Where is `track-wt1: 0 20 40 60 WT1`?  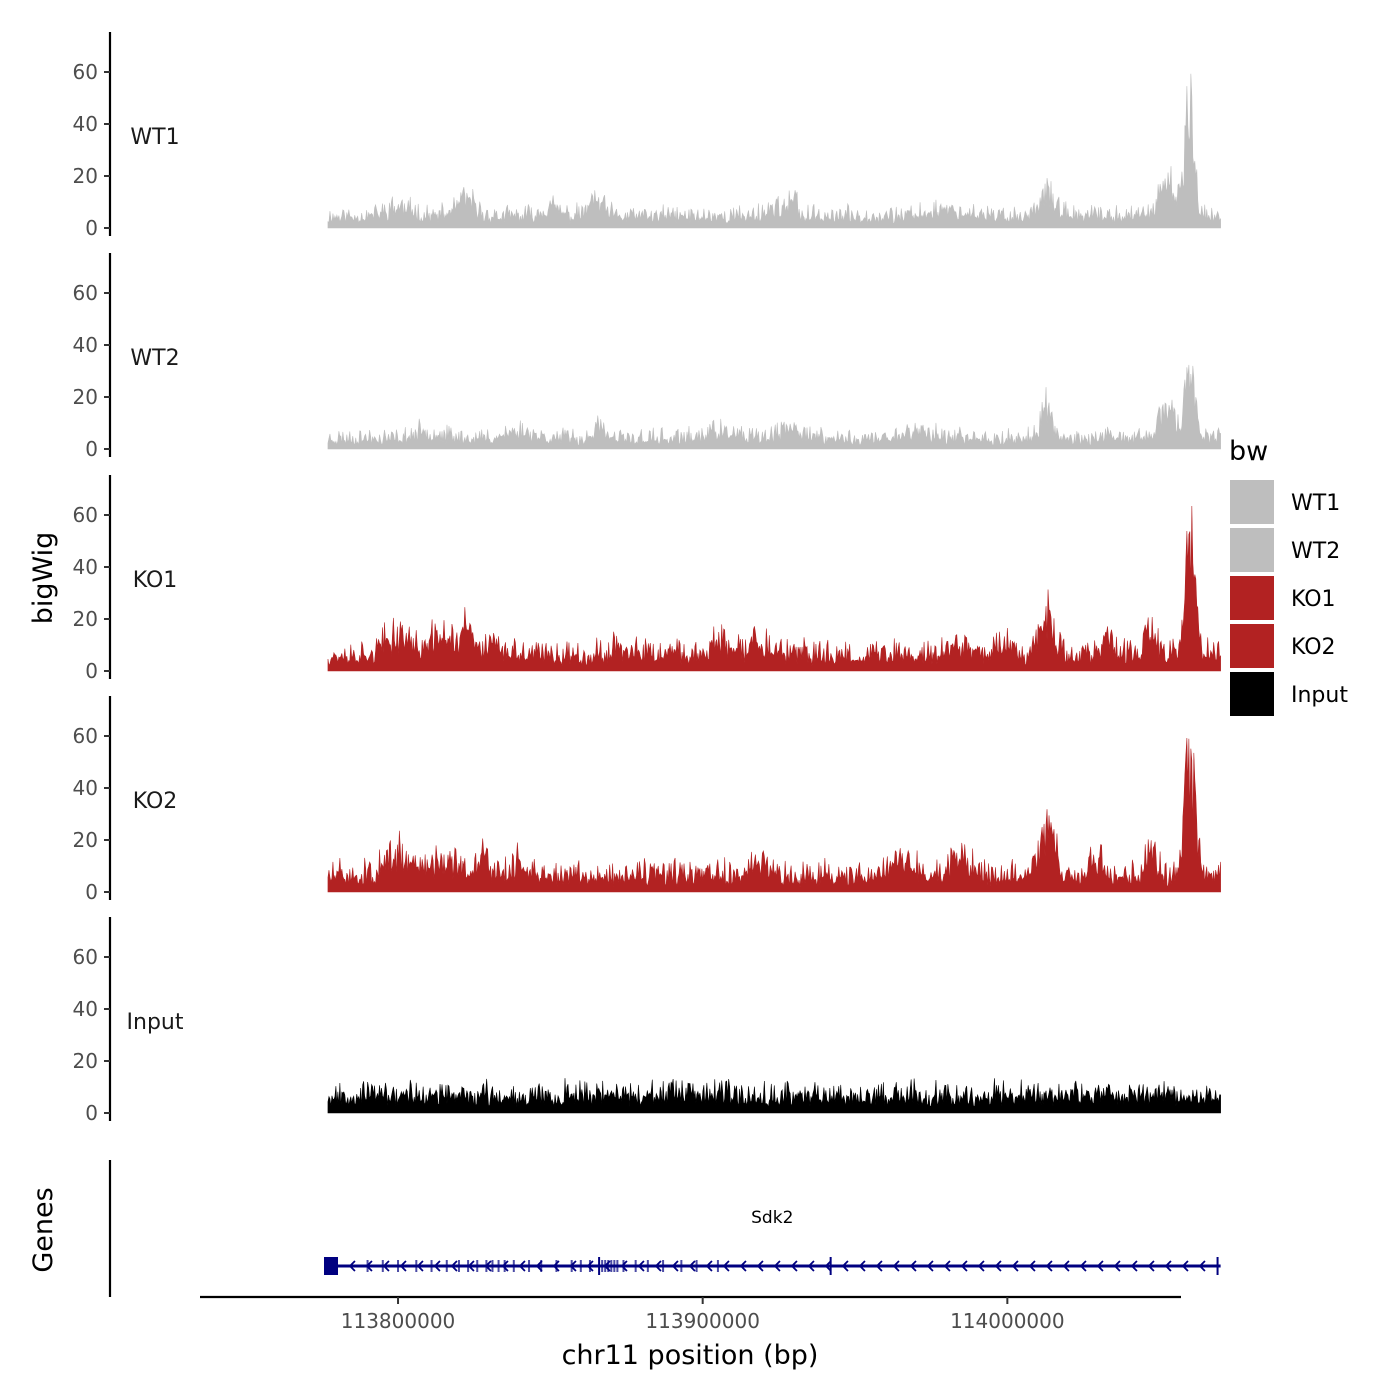 track-wt1: 0 20 40 60 WT1 is located at coordinates (647, 136).